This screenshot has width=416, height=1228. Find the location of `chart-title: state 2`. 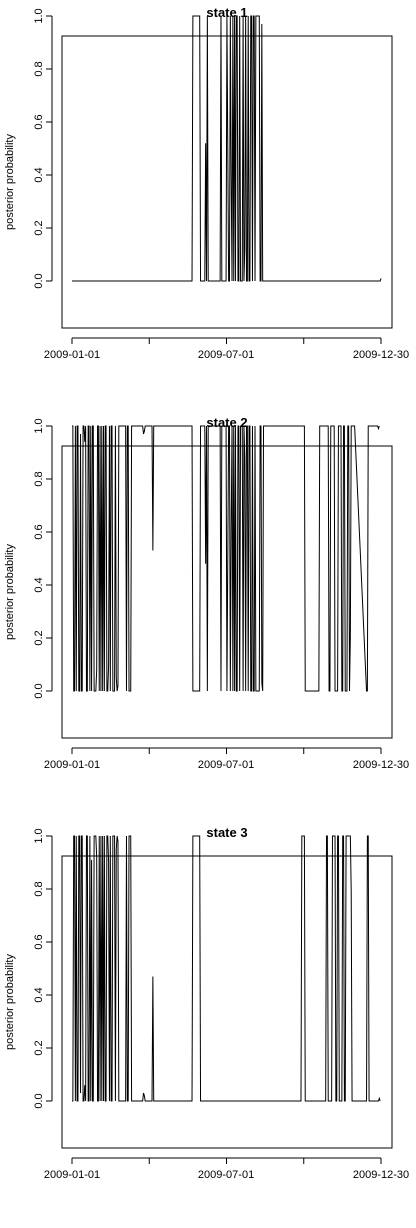

chart-title: state 2 is located at coordinates (226, 422).